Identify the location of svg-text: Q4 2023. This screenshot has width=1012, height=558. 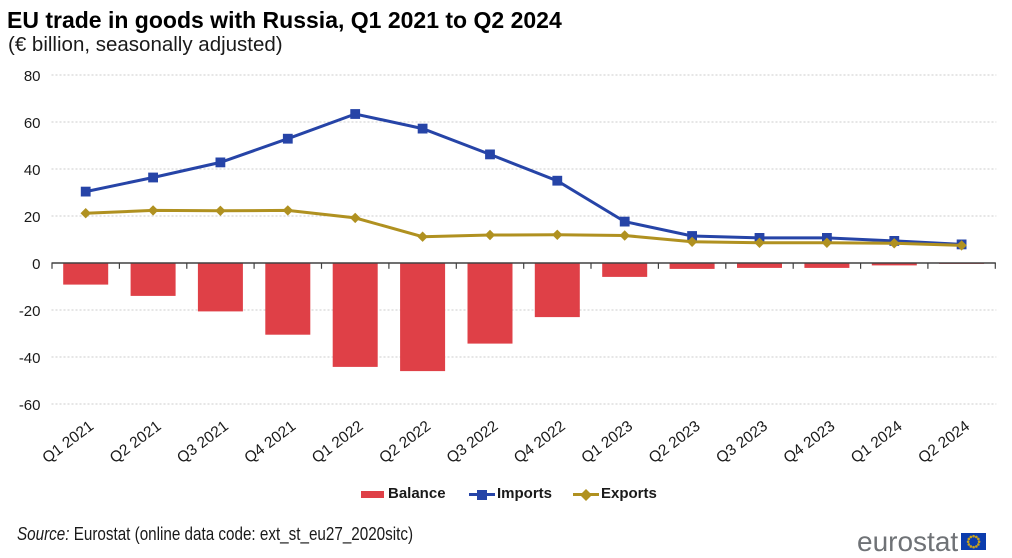
(810, 442).